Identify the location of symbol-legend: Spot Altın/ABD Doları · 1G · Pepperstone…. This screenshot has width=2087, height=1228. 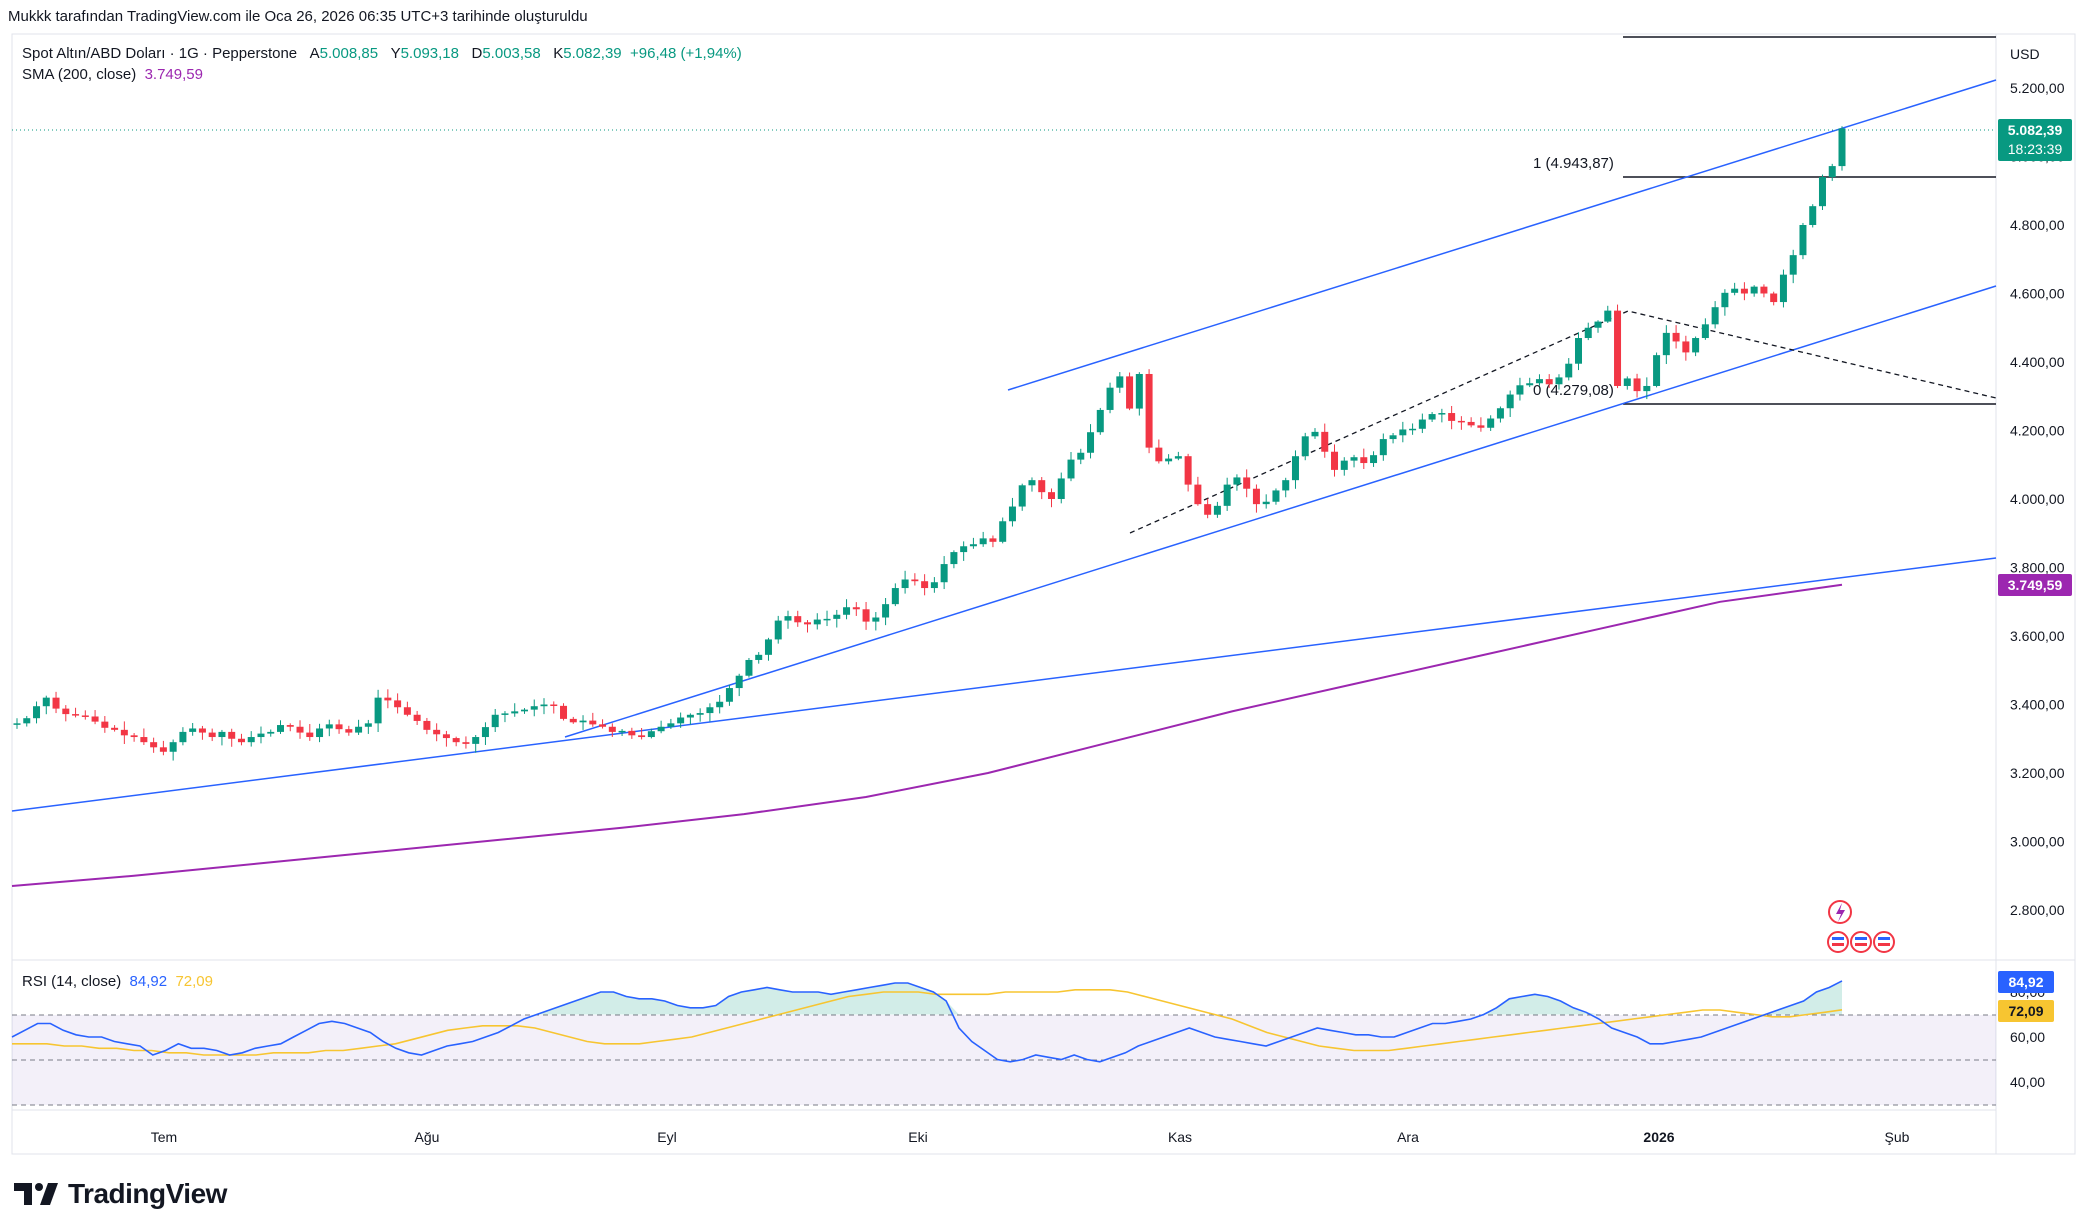
(382, 53).